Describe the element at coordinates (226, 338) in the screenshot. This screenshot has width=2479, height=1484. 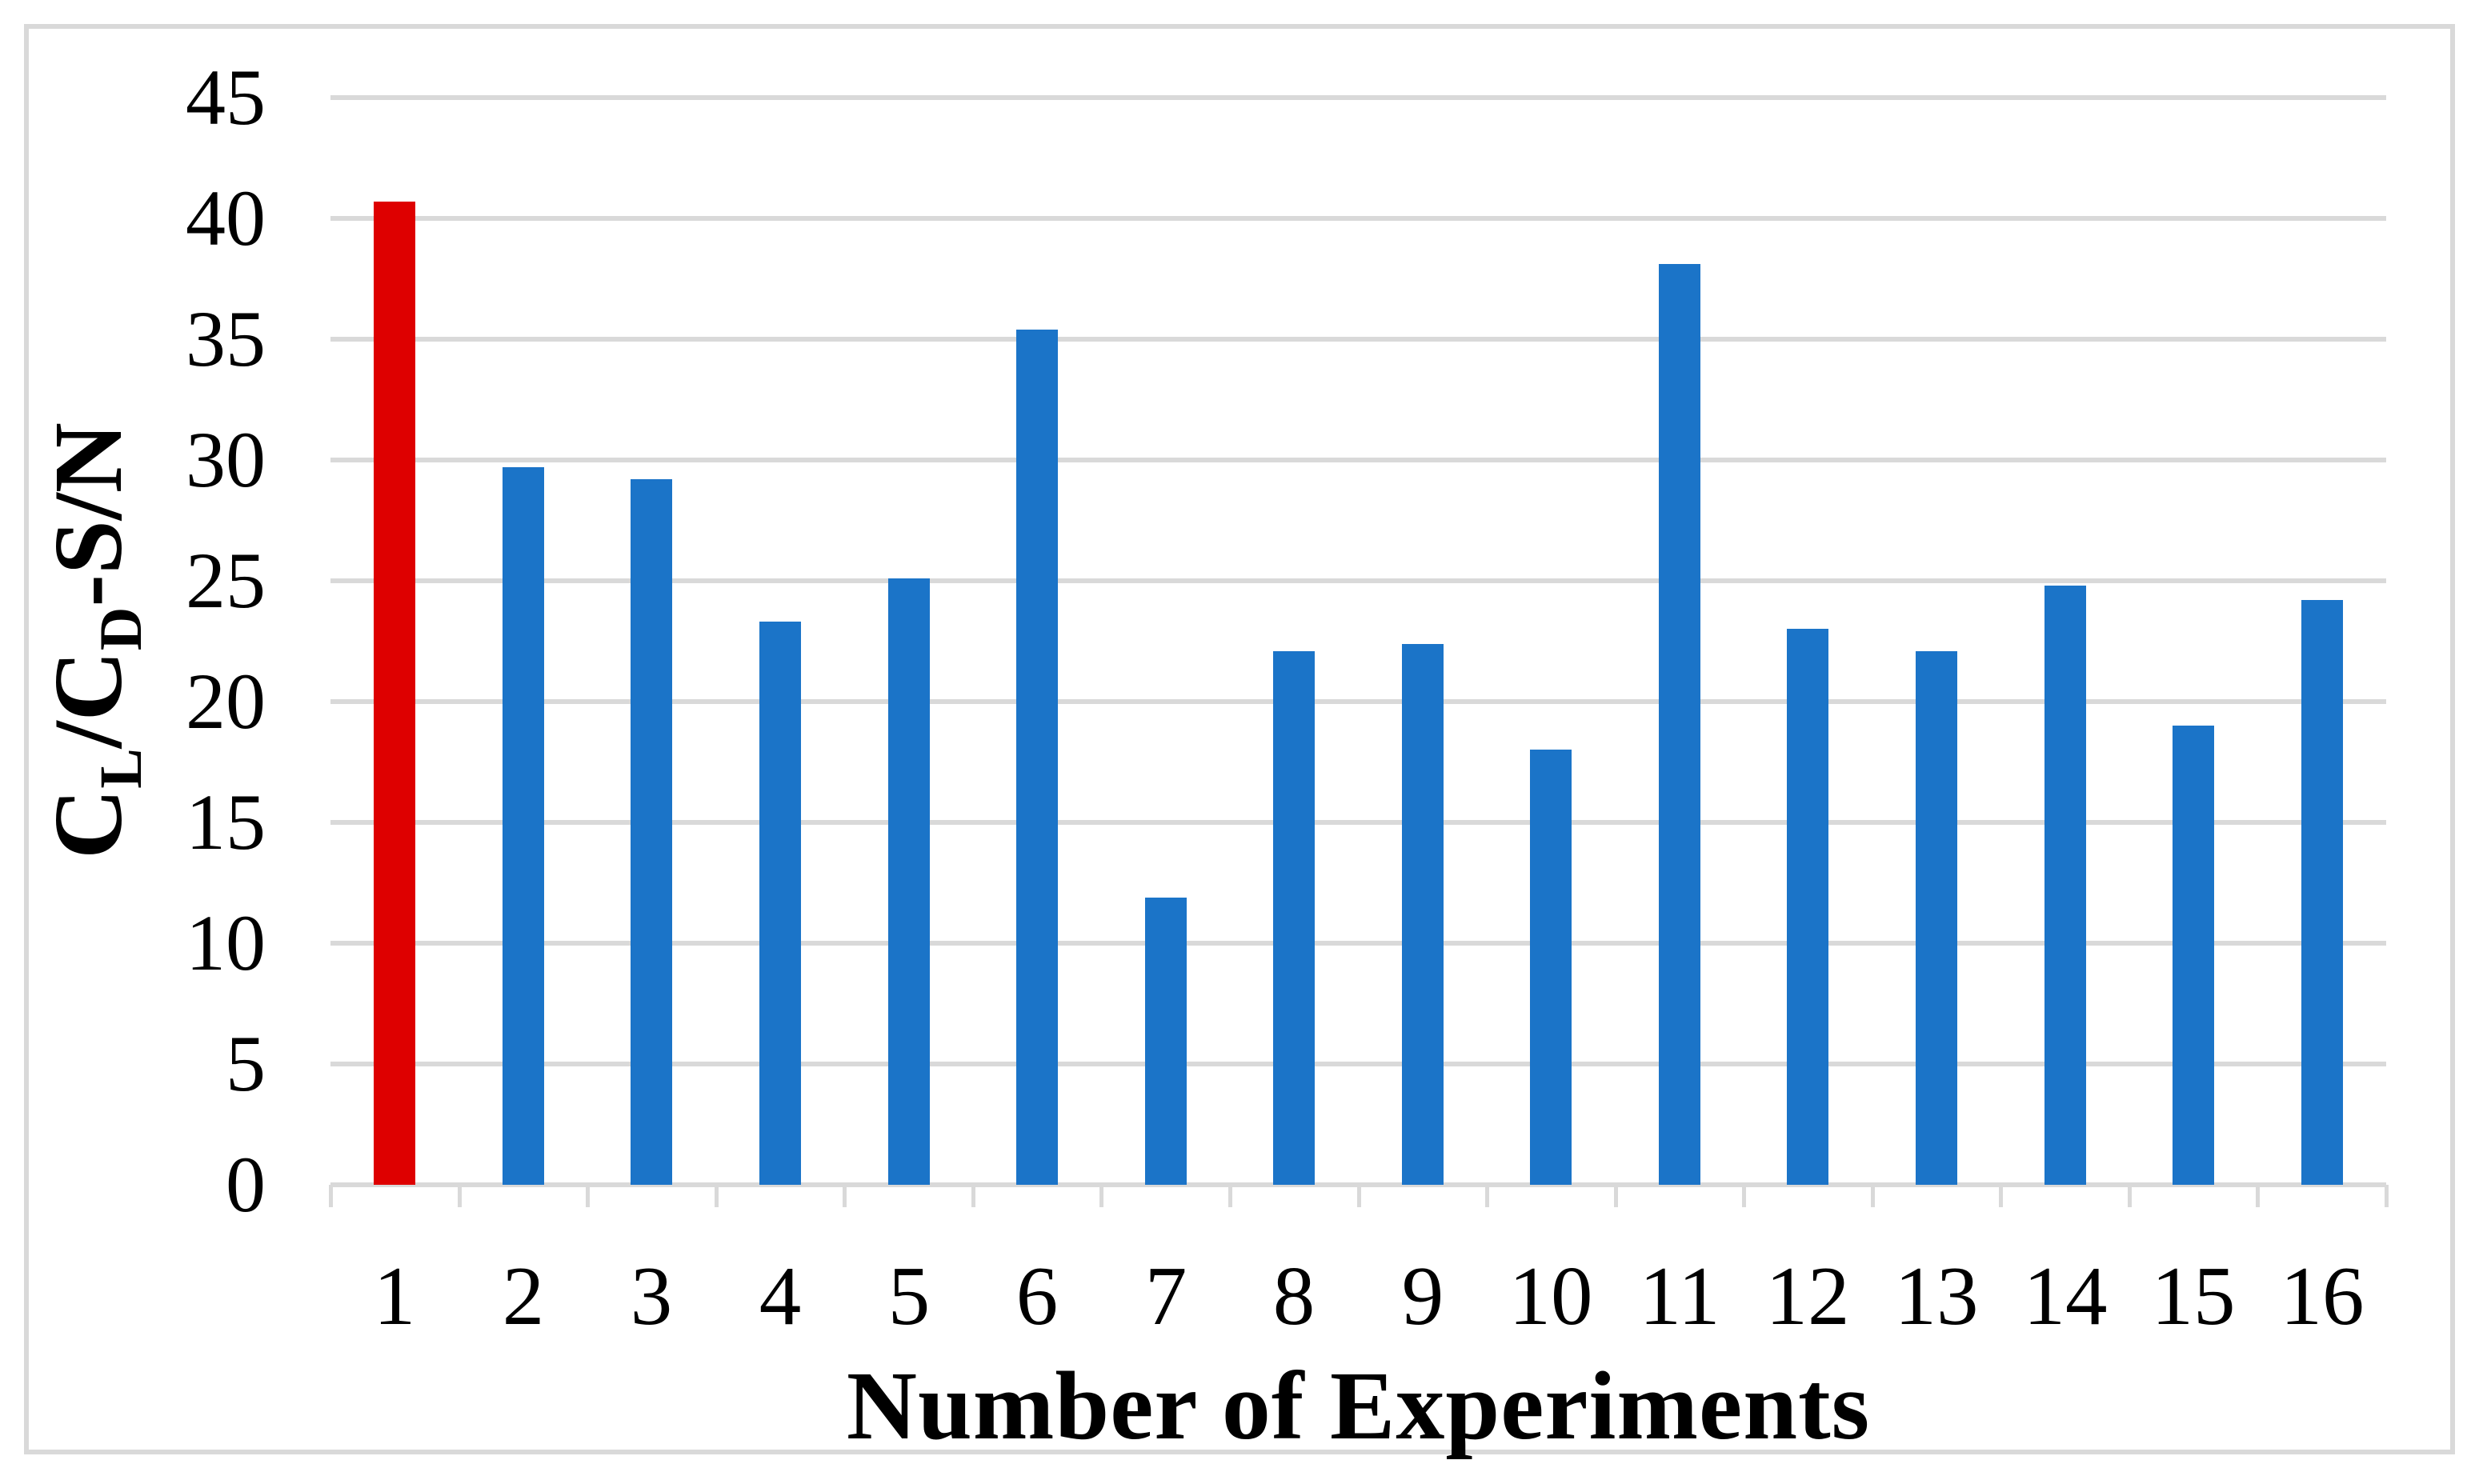
I see `y-tick-label-35: 35` at that location.